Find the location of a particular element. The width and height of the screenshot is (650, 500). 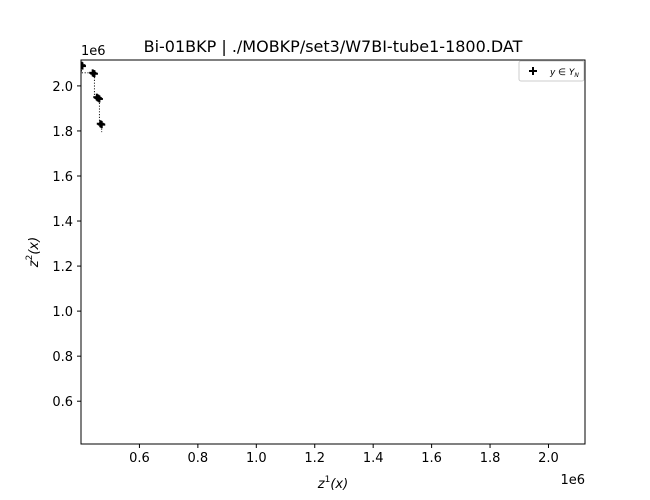

legend-entry-label: y ∈ YN is located at coordinates (564, 73).